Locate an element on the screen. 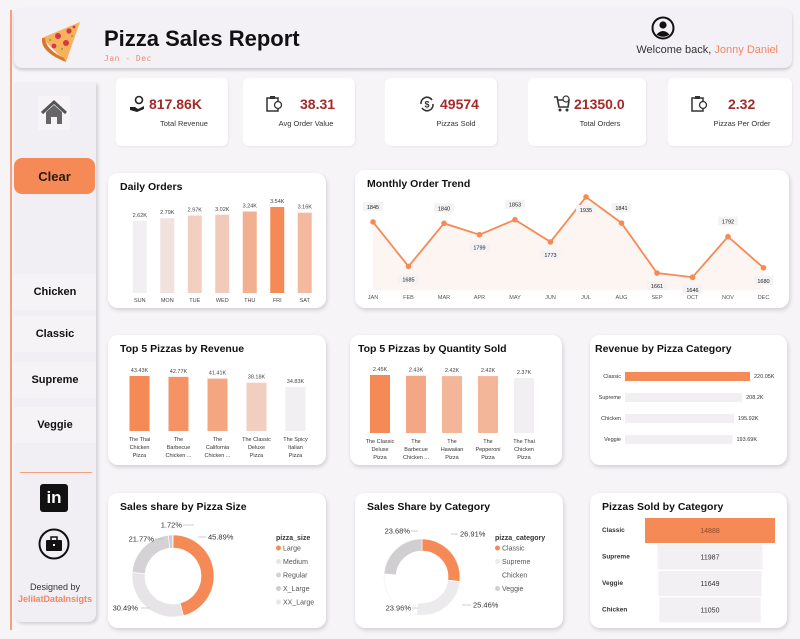 The height and width of the screenshot is (639, 800). data-label: 2.45K is located at coordinates (380, 370).